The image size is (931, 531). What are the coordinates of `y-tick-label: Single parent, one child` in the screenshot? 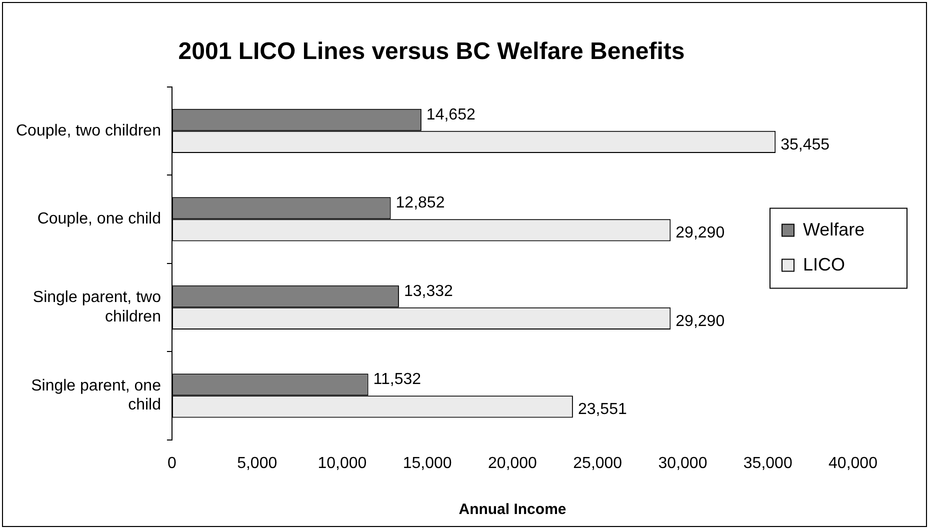 It's located at (96, 395).